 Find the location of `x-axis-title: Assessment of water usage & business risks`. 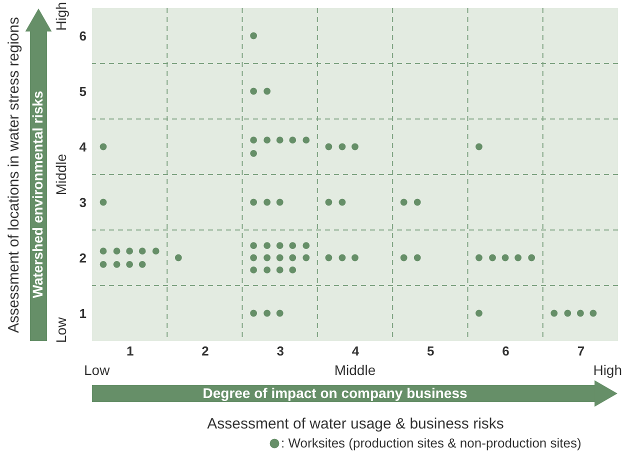

x-axis-title: Assessment of water usage & business risks is located at coordinates (355, 424).